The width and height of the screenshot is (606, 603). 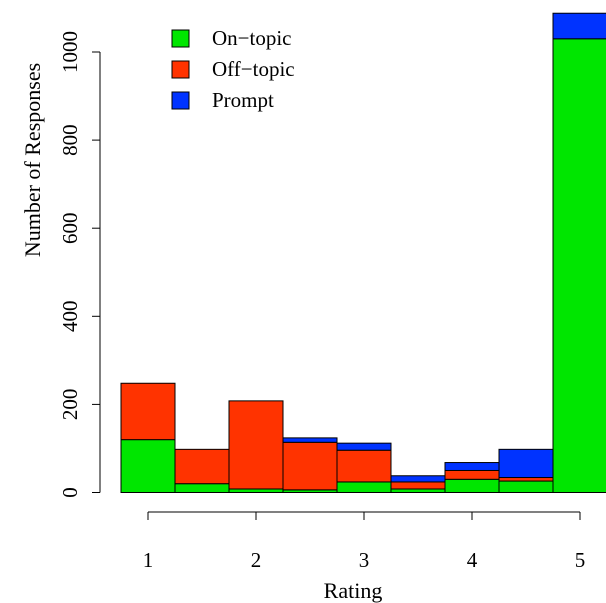 What do you see at coordinates (70, 492) in the screenshot?
I see `y-tick-label-1: 0` at bounding box center [70, 492].